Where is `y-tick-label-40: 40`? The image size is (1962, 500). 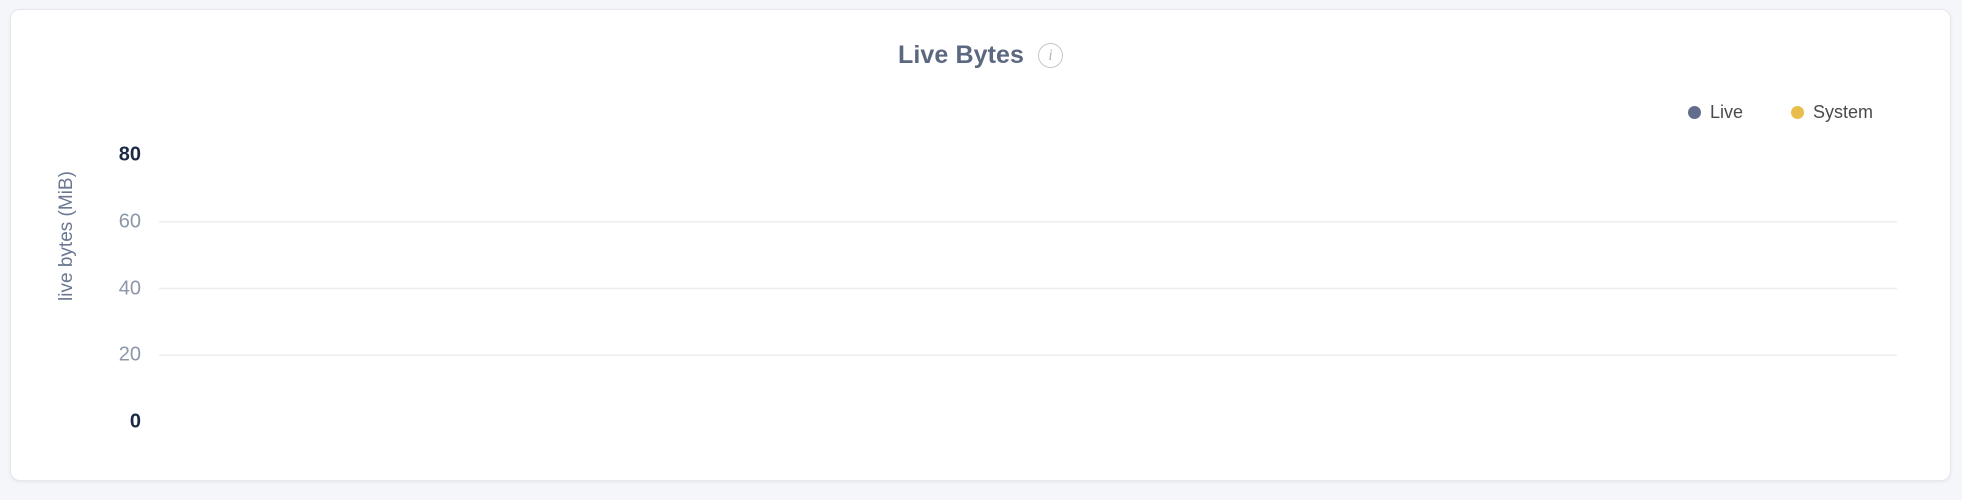
y-tick-label-40: 40 is located at coordinates (129, 288).